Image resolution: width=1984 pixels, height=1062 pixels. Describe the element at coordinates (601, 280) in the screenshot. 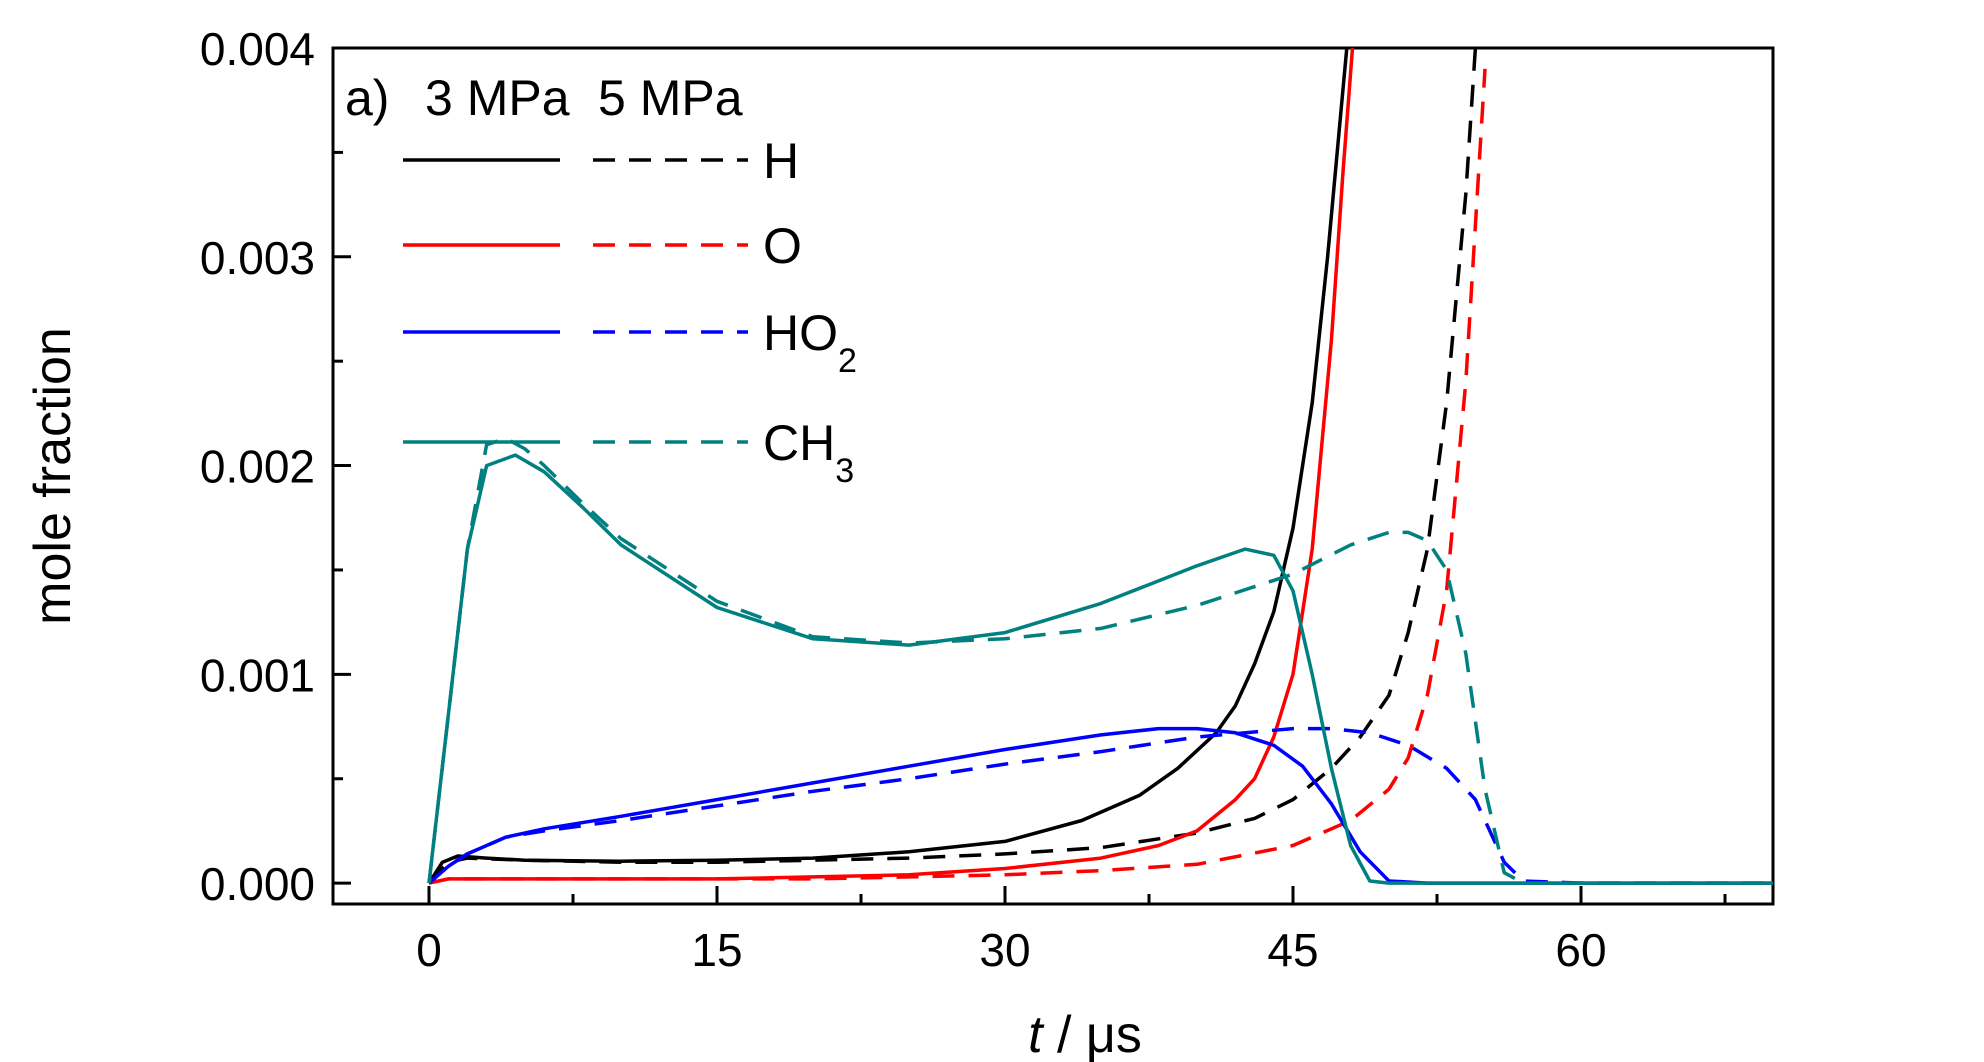

I see `legend: a) 3 MPa 5 MPa HO HO2 CH3` at that location.